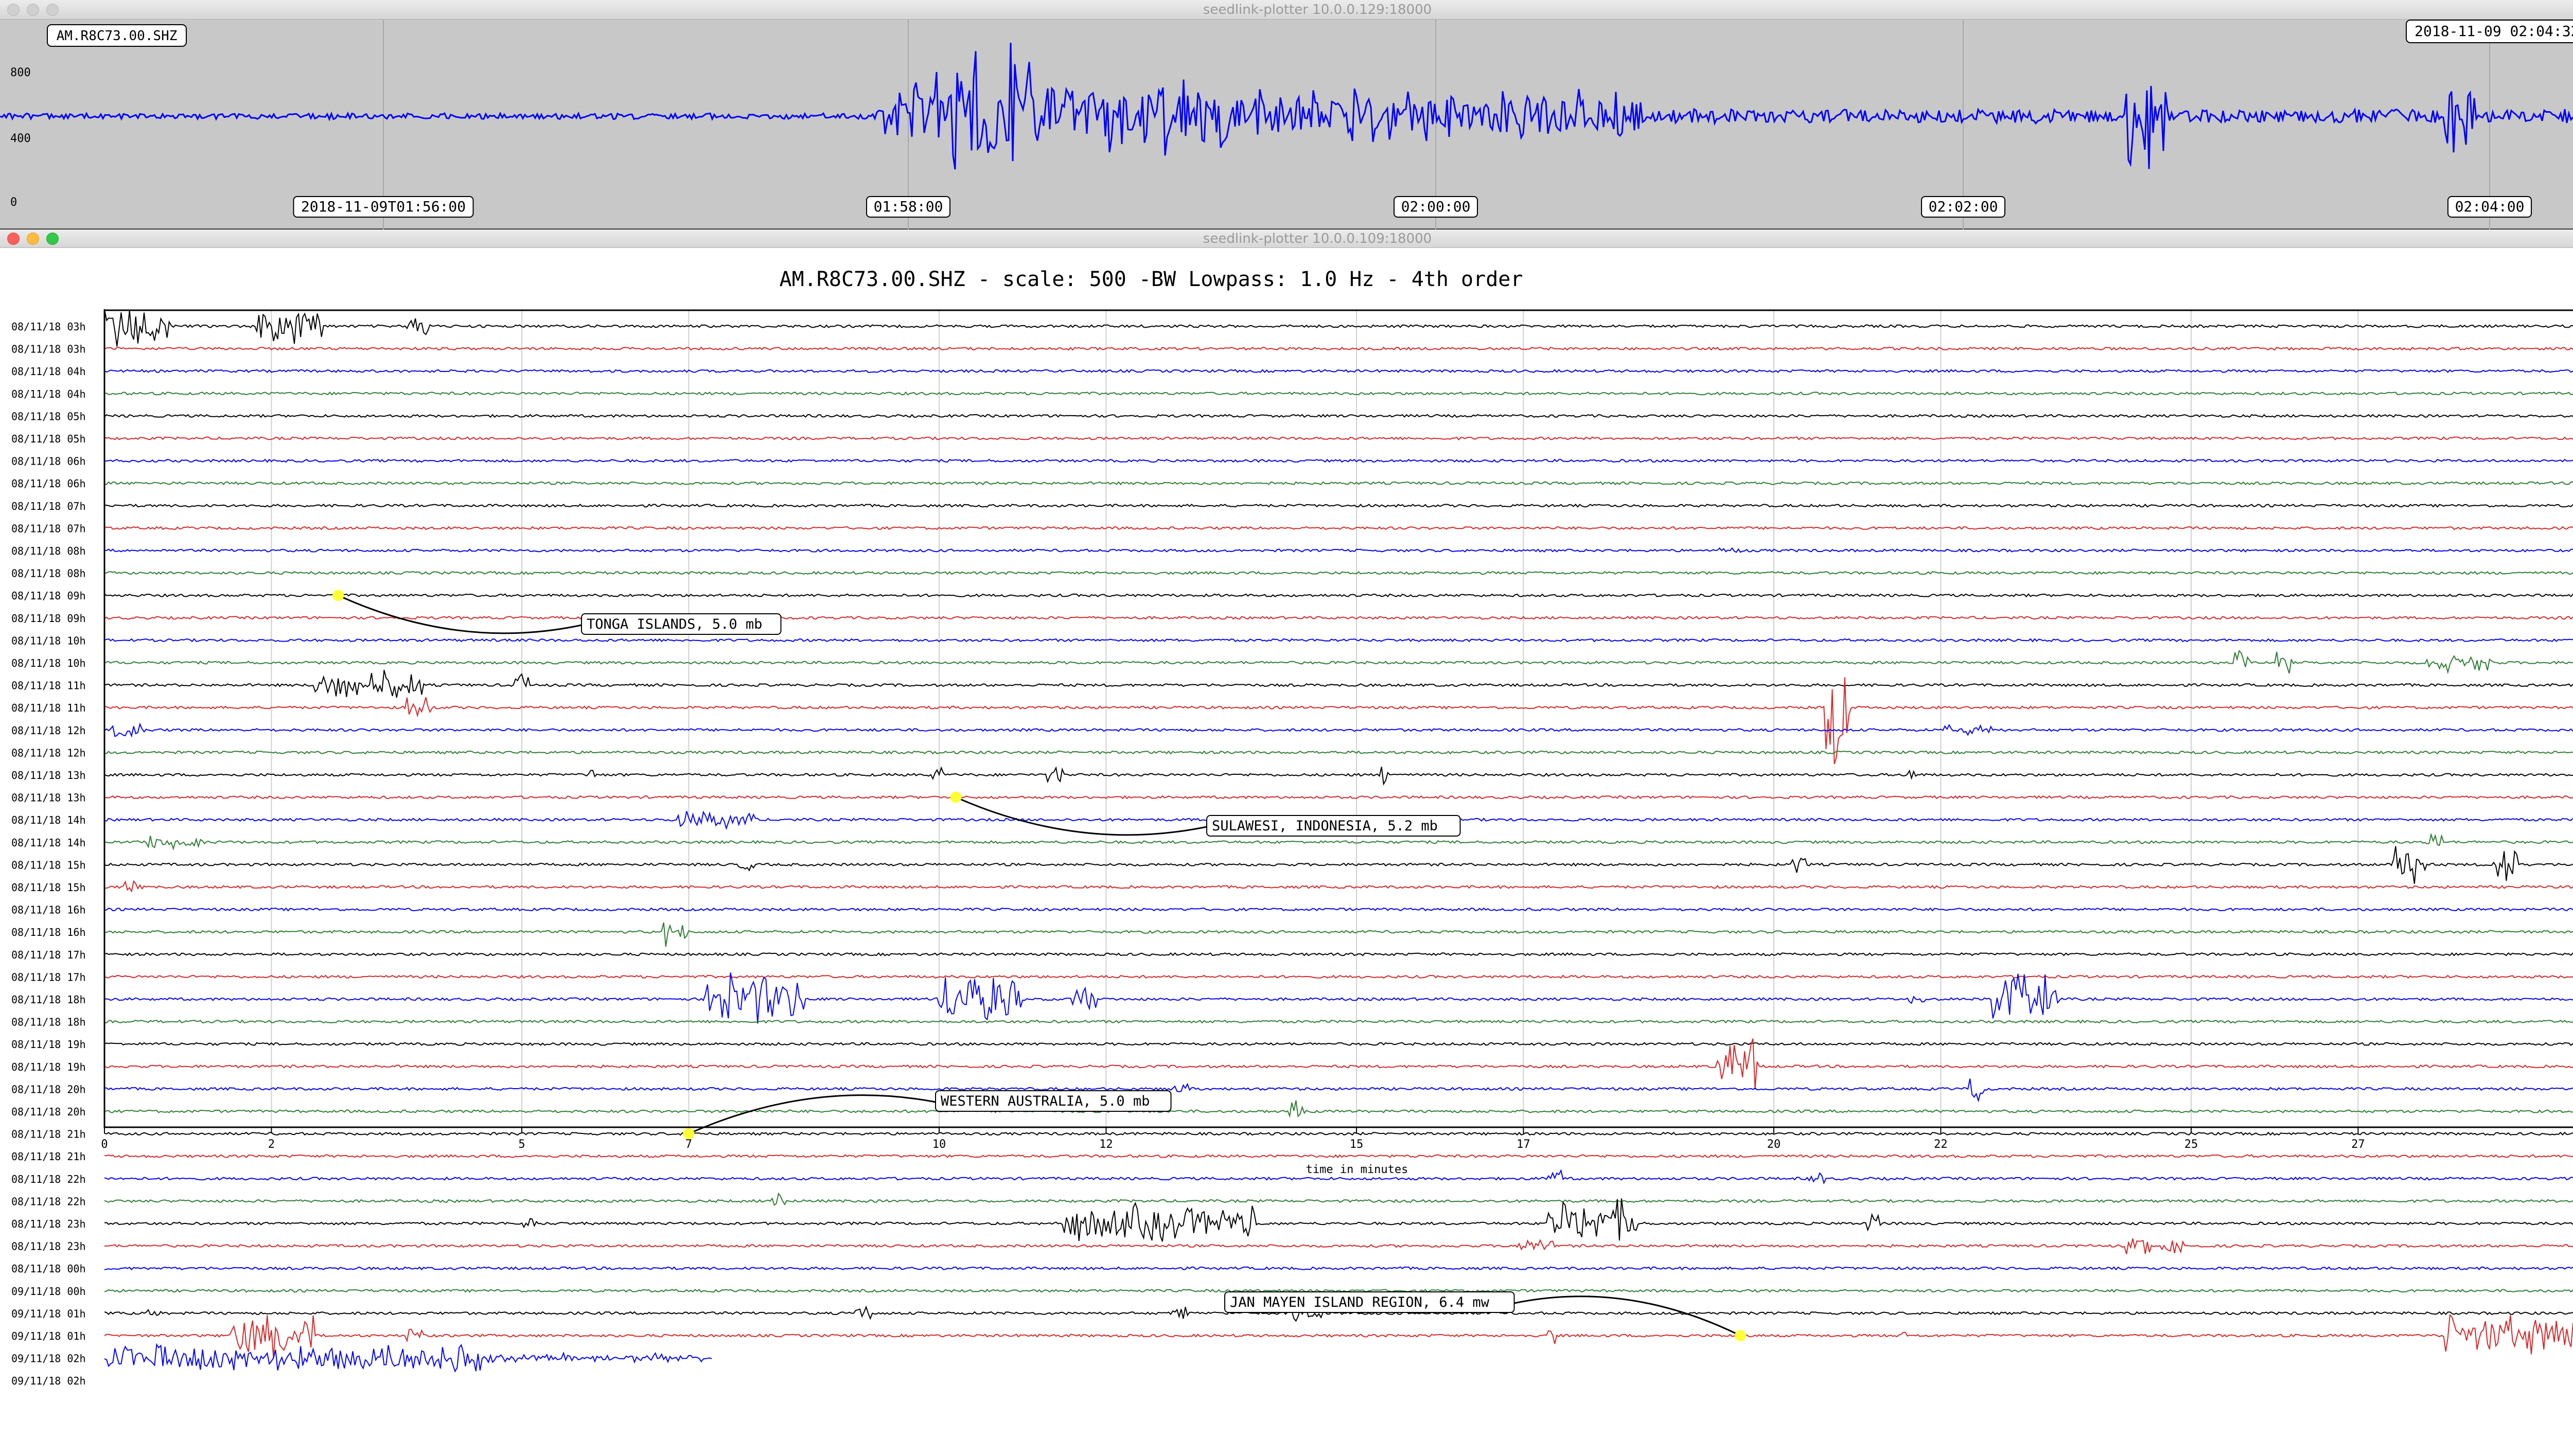 This screenshot has width=2573, height=1456. I want to click on time-label: 01:58:00, so click(908, 207).